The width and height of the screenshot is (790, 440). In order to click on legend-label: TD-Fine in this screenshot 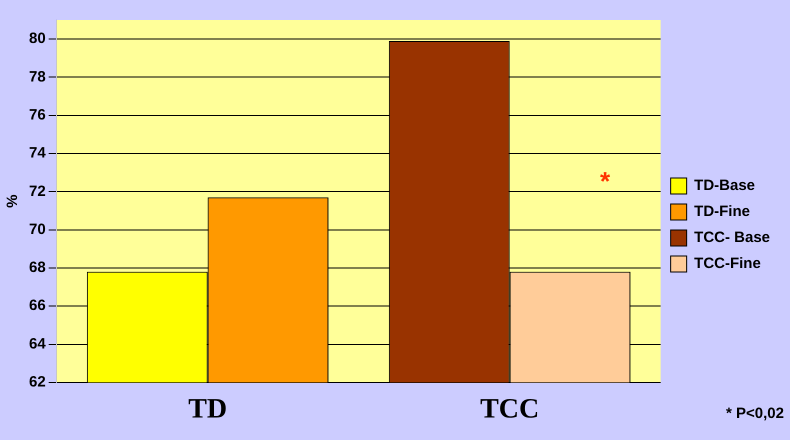, I will do `click(722, 211)`.